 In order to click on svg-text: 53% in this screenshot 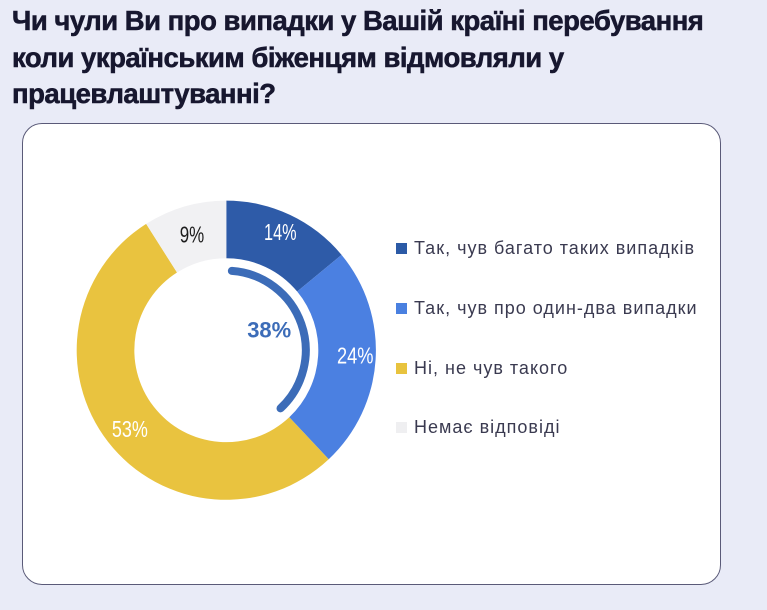, I will do `click(130, 429)`.